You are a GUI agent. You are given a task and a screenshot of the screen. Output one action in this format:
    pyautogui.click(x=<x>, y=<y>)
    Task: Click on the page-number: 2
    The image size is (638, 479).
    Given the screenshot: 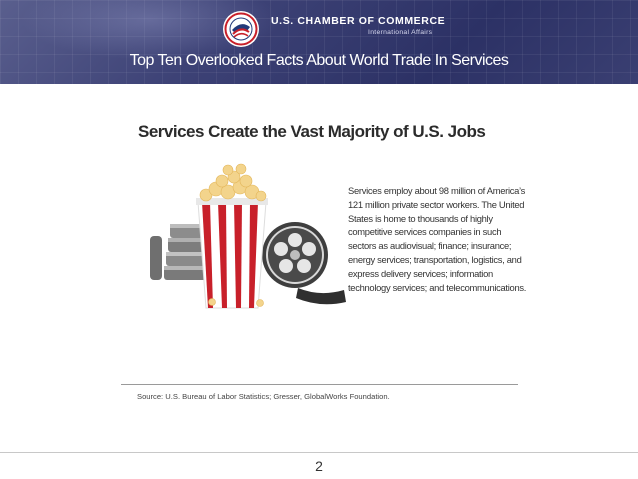 What is the action you would take?
    pyautogui.click(x=319, y=466)
    